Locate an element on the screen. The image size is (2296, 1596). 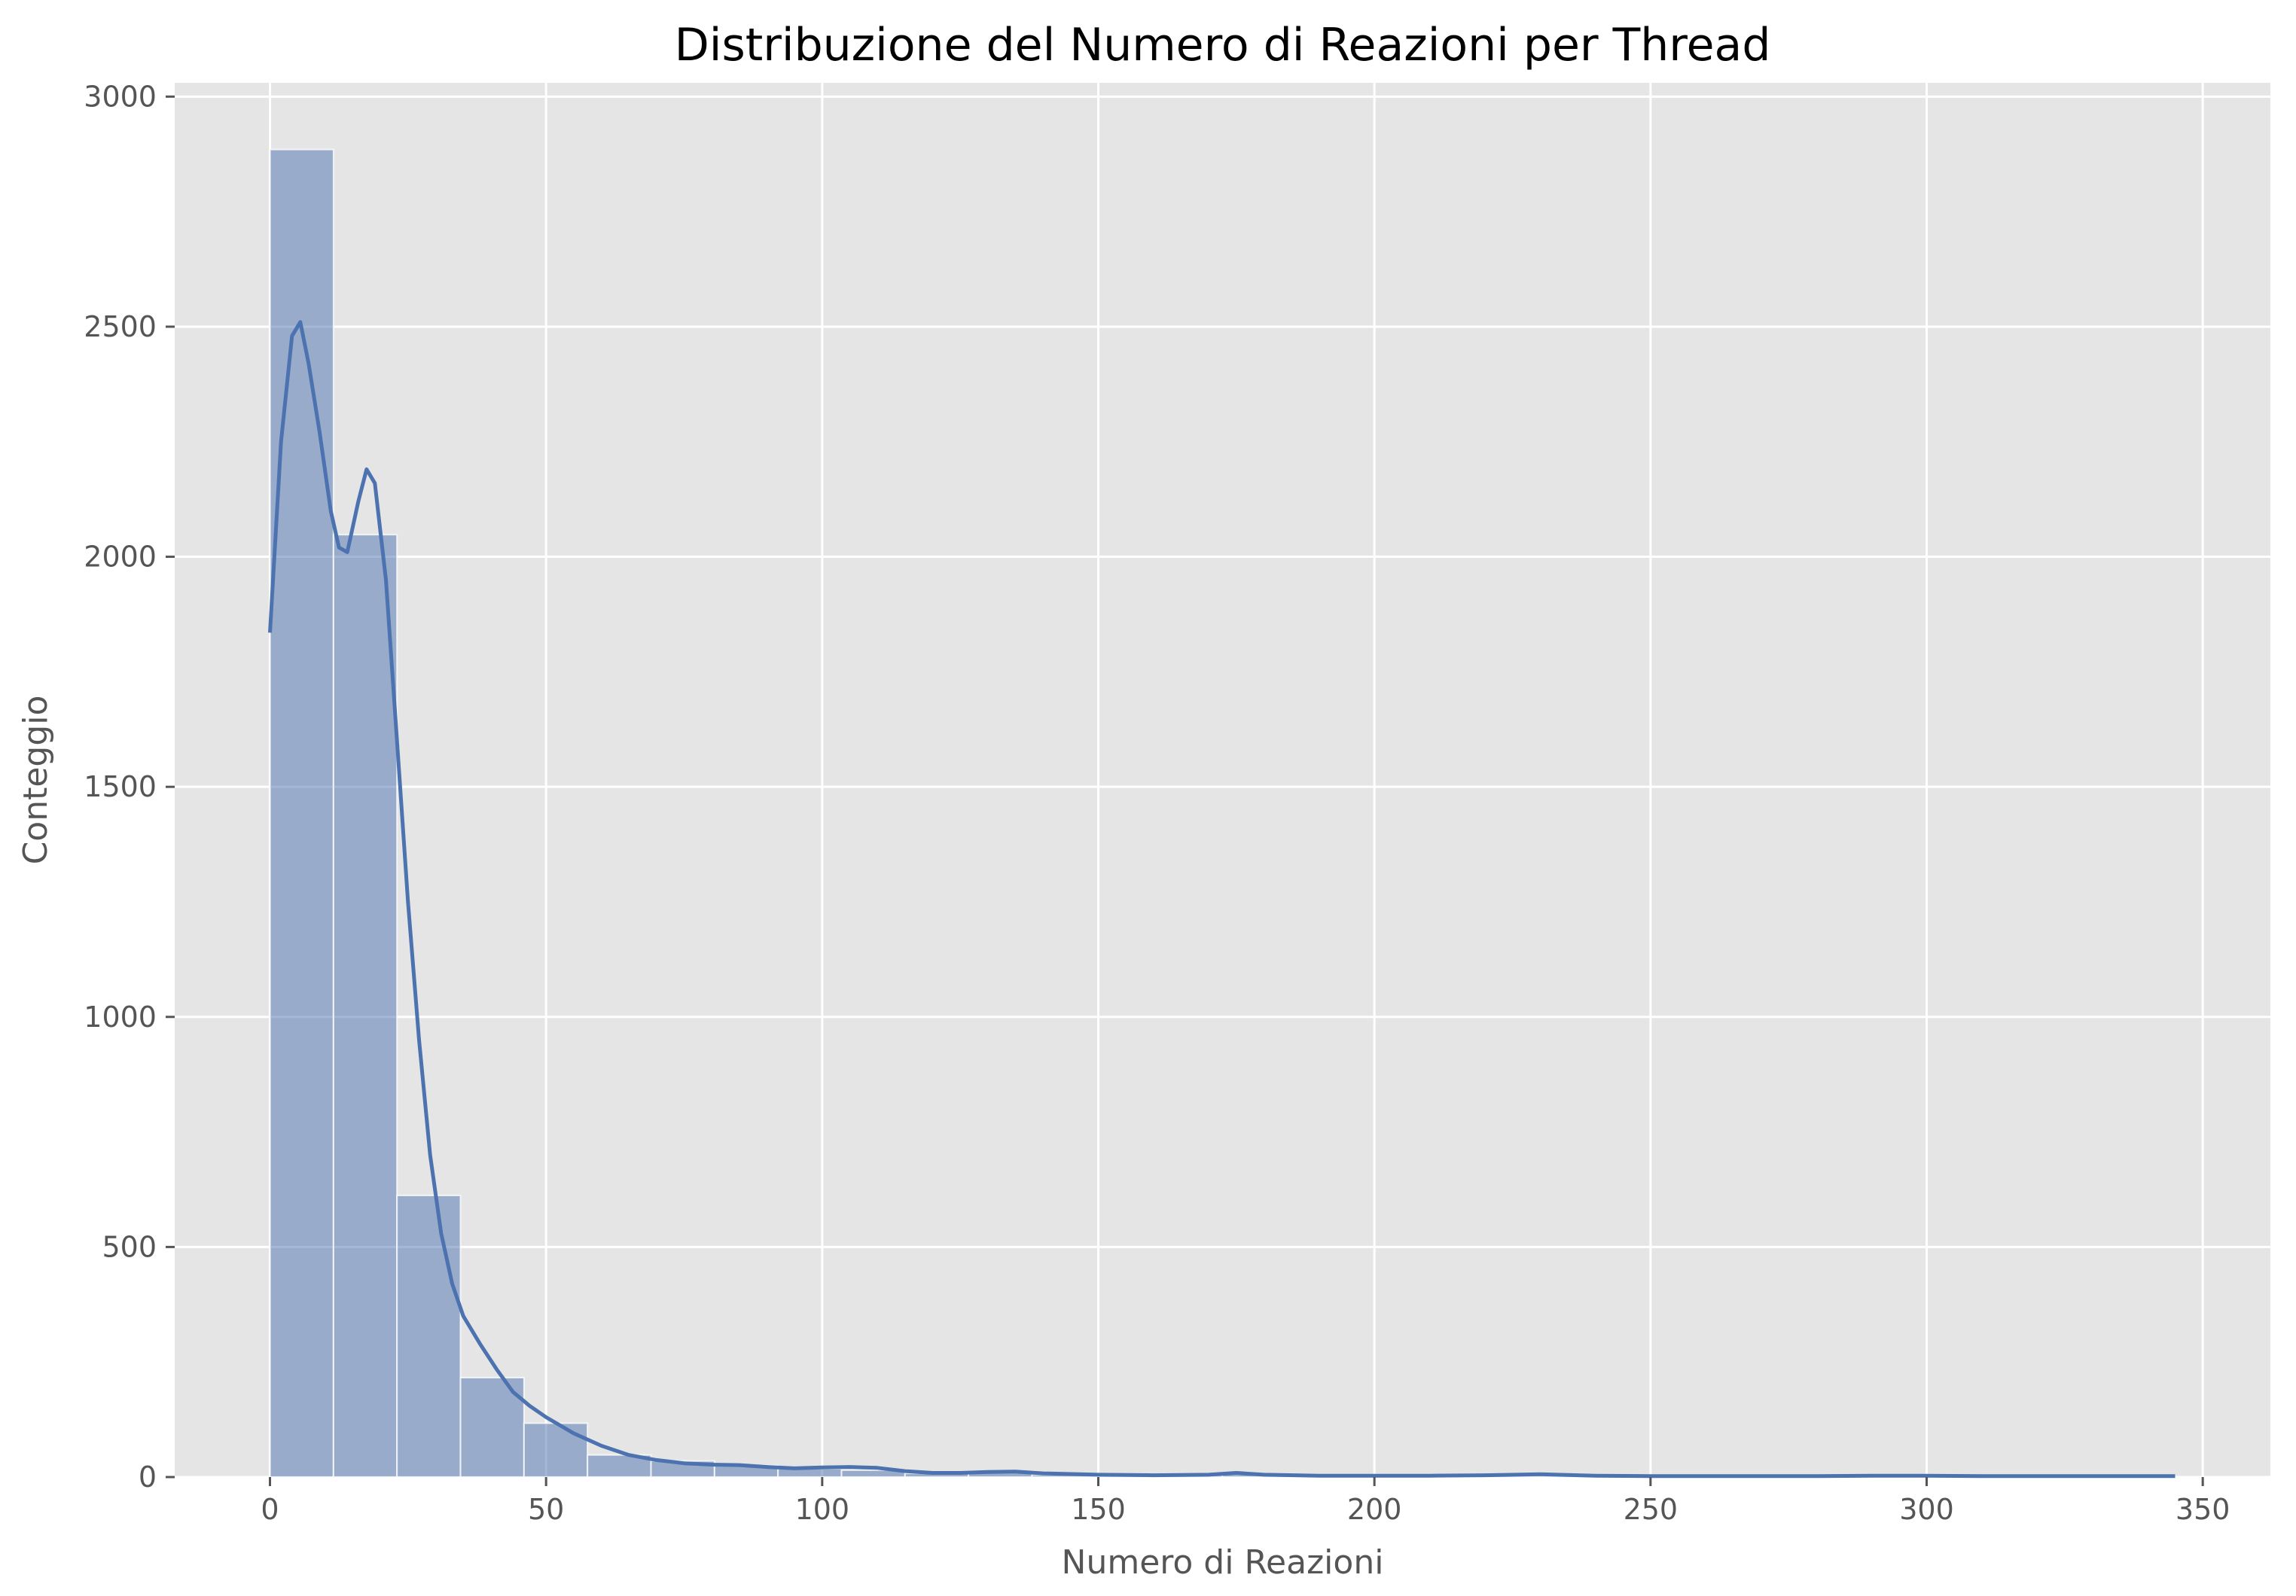
x-tick-label: 0 is located at coordinates (270, 1510).